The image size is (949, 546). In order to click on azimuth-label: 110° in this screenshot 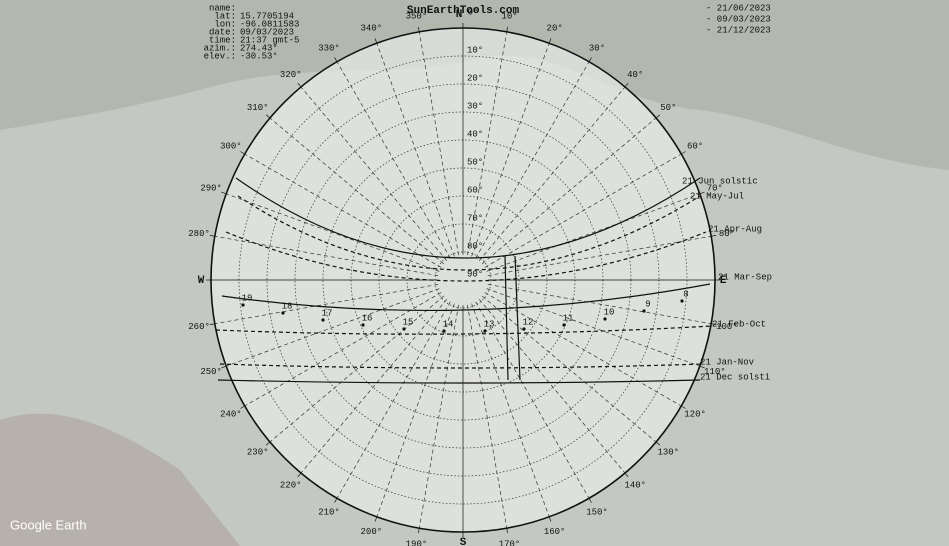, I will do `click(715, 372)`.